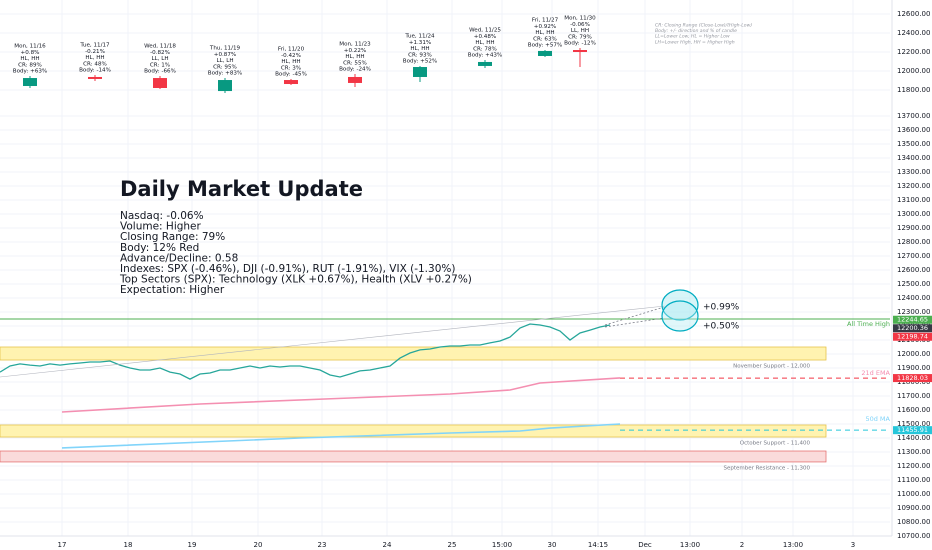  What do you see at coordinates (696, 31) in the screenshot?
I see `legend-note: Body: +/- direction and % of candle` at bounding box center [696, 31].